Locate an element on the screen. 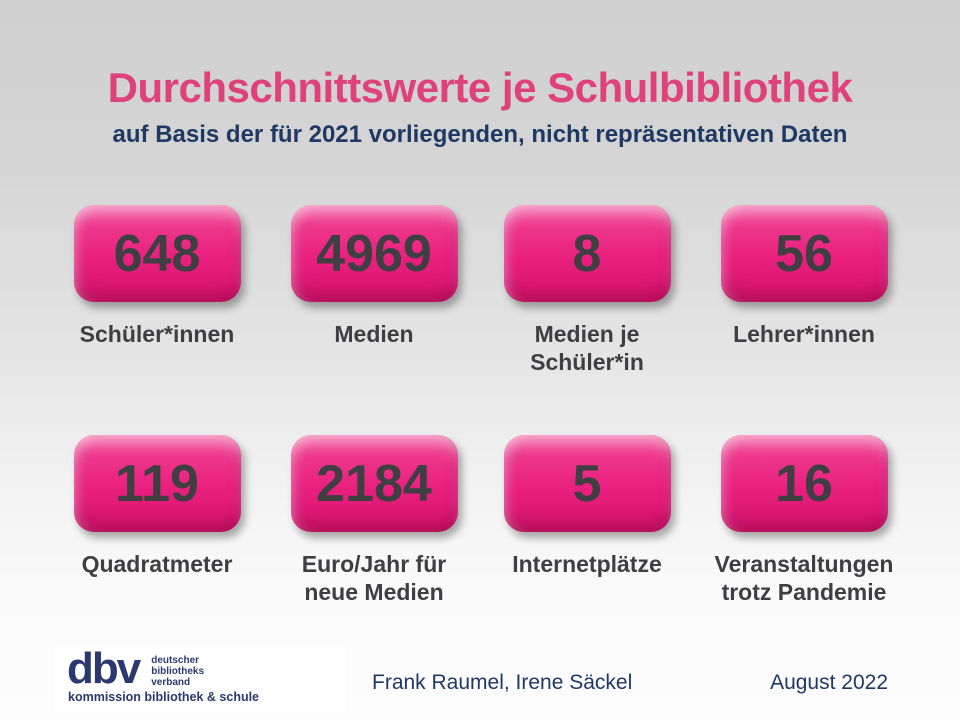 The width and height of the screenshot is (960, 720). page-title: Durchschnittswerte je Schulbibliothek is located at coordinates (480, 87).